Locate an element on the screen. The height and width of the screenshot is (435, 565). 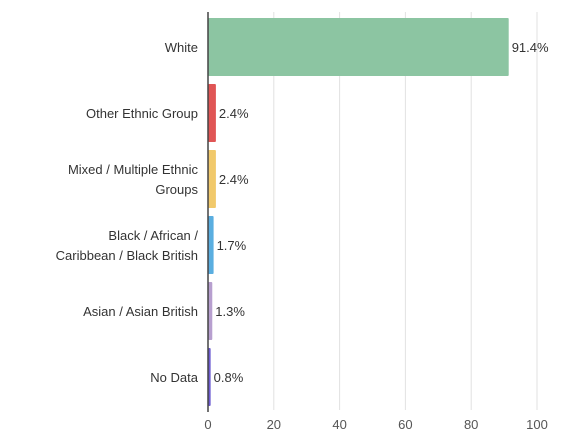
category-label: Asian / Asian British is located at coordinates (140, 311).